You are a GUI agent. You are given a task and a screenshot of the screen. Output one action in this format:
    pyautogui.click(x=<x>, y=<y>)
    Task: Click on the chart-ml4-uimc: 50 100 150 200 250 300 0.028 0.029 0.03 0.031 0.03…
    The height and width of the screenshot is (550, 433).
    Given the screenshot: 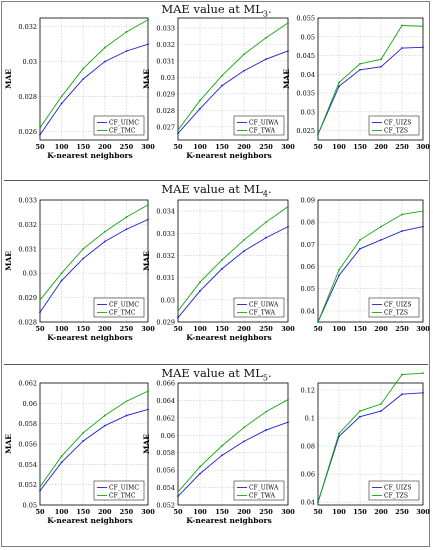 What is the action you would take?
    pyautogui.click(x=79, y=270)
    